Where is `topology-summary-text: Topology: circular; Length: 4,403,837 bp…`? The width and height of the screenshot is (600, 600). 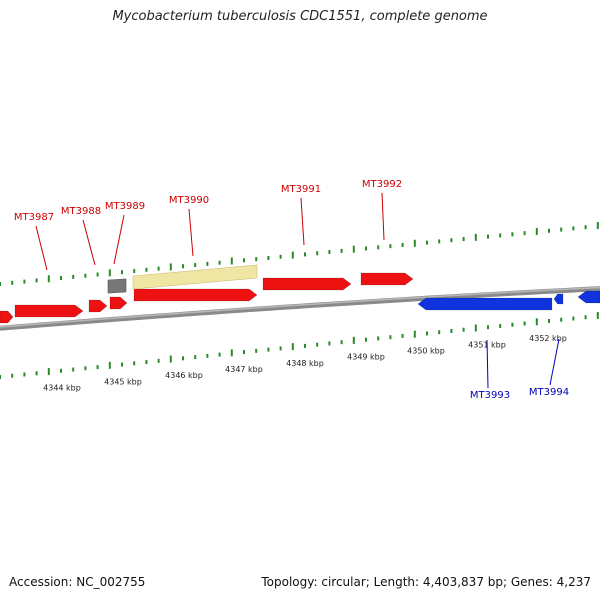 topology-summary-text: Topology: circular; Length: 4,403,837 bp… is located at coordinates (426, 582).